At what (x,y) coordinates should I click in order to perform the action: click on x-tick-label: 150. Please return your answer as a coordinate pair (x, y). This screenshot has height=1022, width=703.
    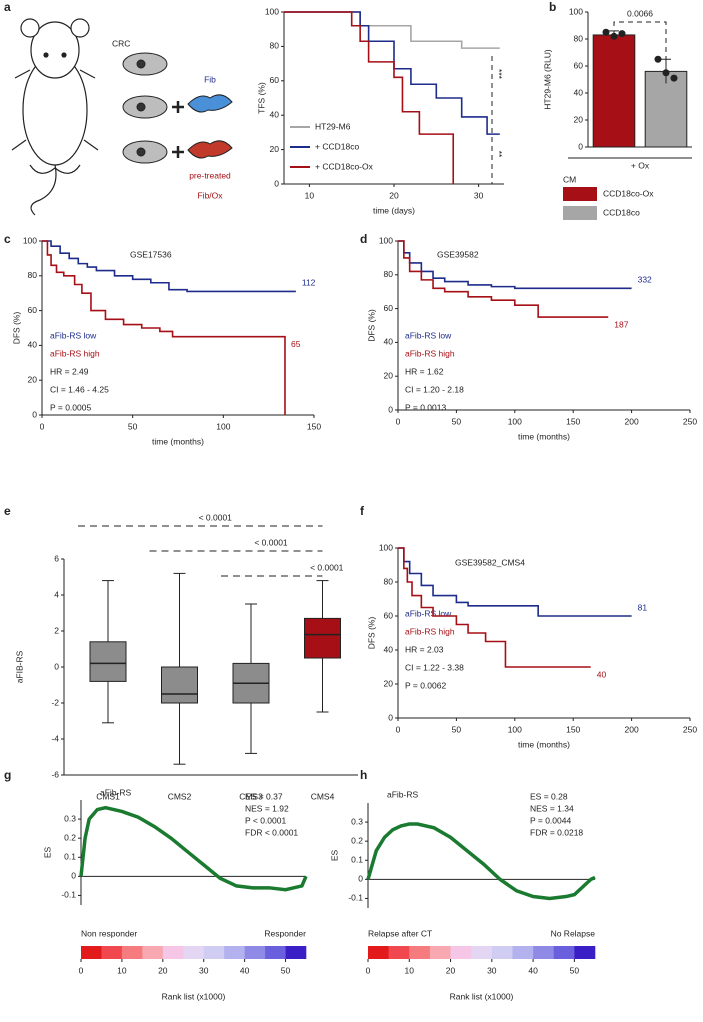
    Looking at the image, I should click on (314, 426).